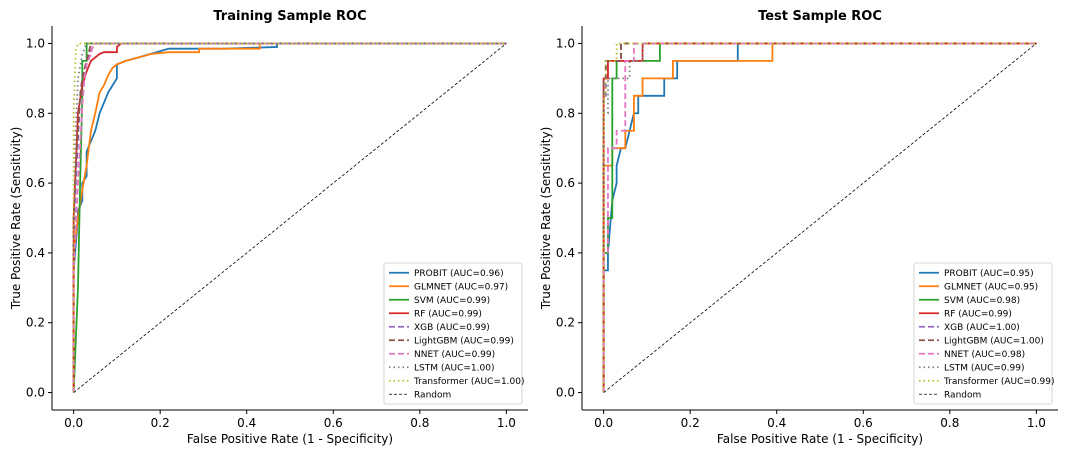  What do you see at coordinates (991, 287) in the screenshot?
I see `test-legend-label: GLMNET (AUC=0.95)` at bounding box center [991, 287].